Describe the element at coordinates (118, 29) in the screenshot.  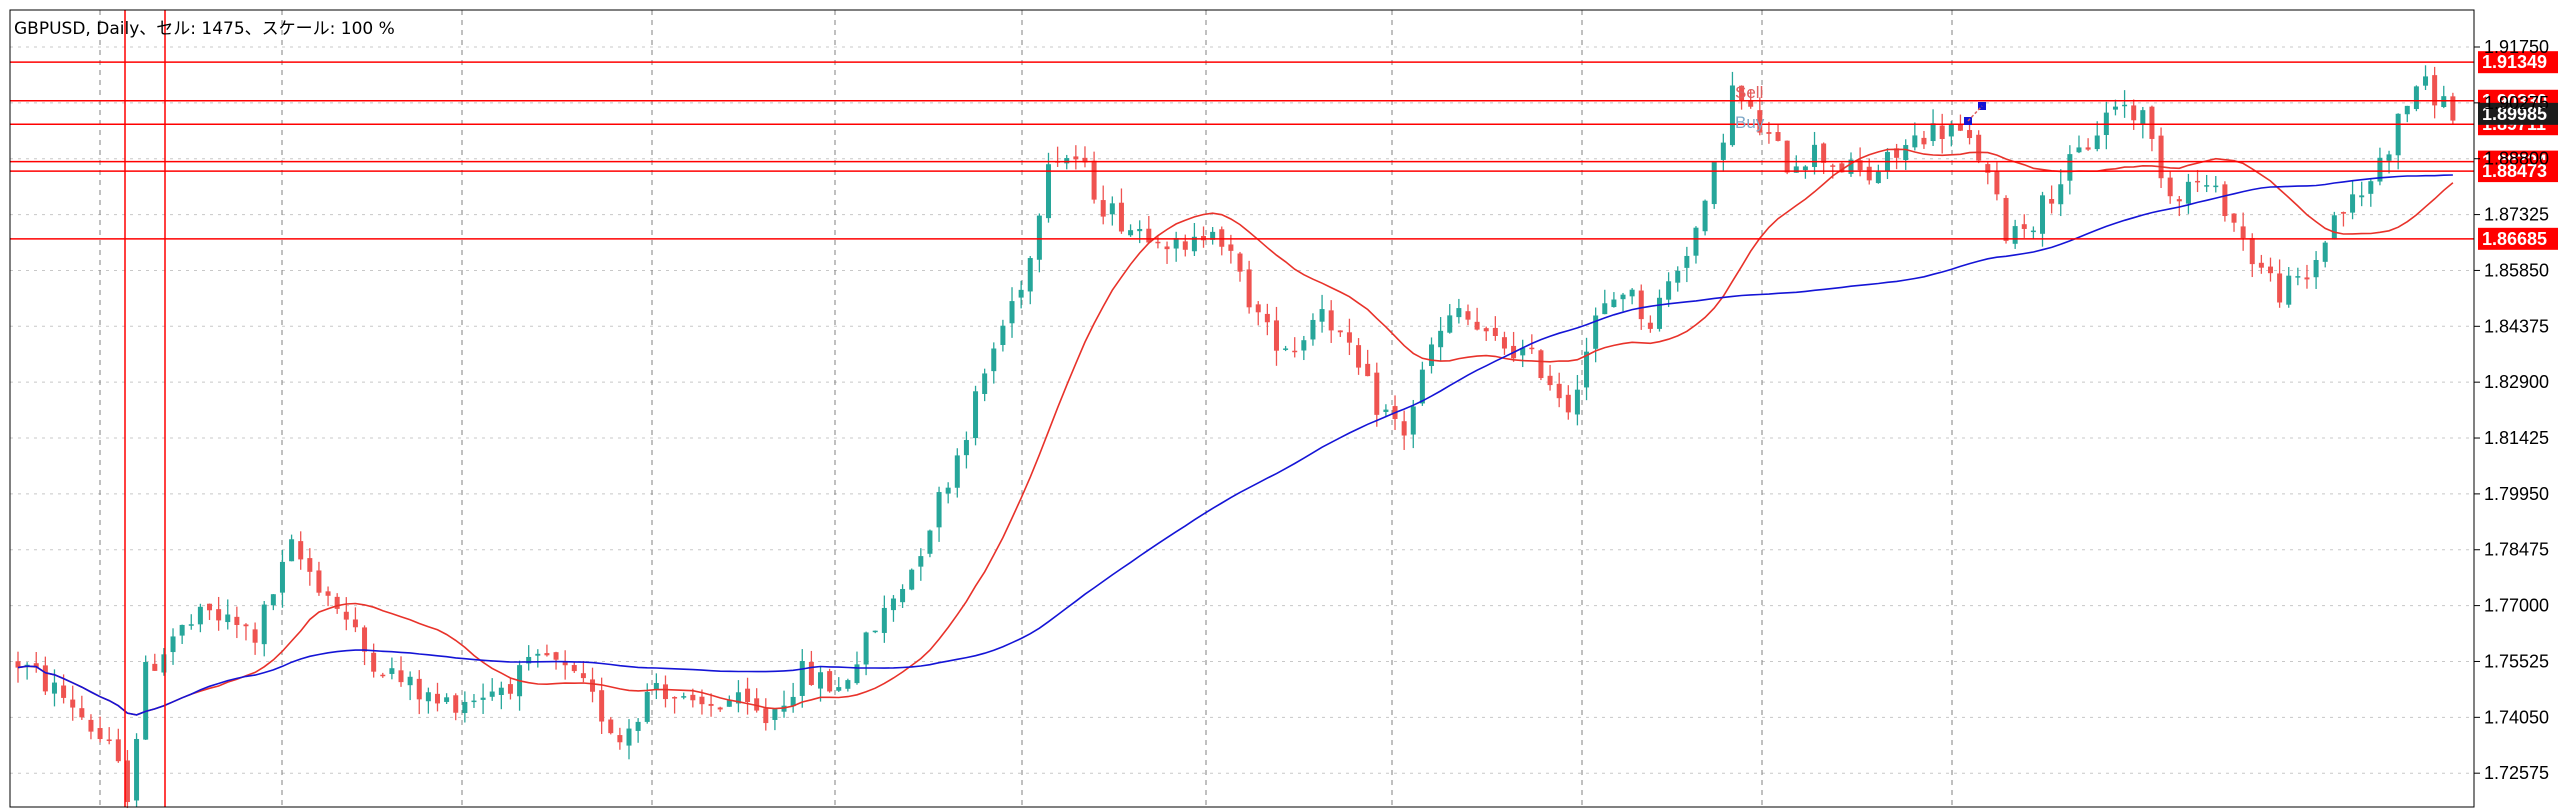
I see `timeframe-label: Daily` at that location.